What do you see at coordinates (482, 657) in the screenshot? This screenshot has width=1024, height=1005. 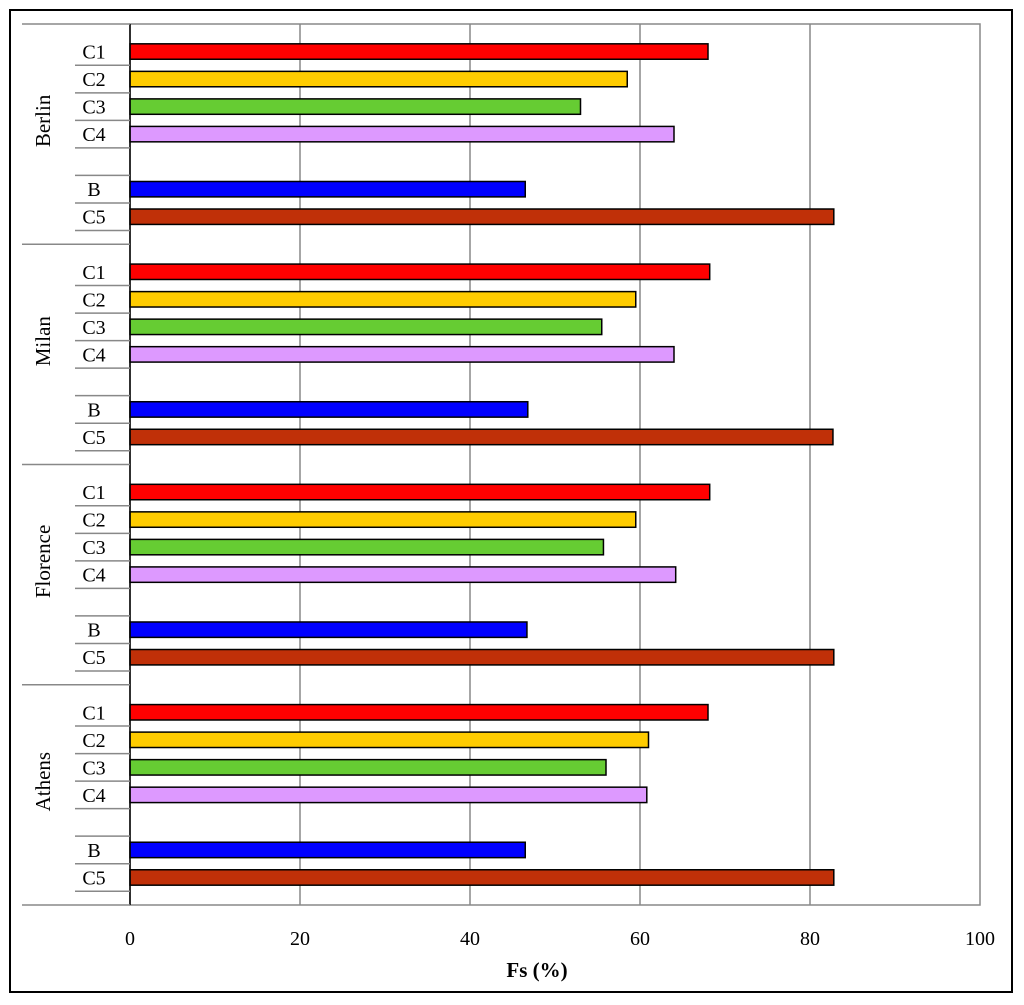 I see `bar-florence-c5` at bounding box center [482, 657].